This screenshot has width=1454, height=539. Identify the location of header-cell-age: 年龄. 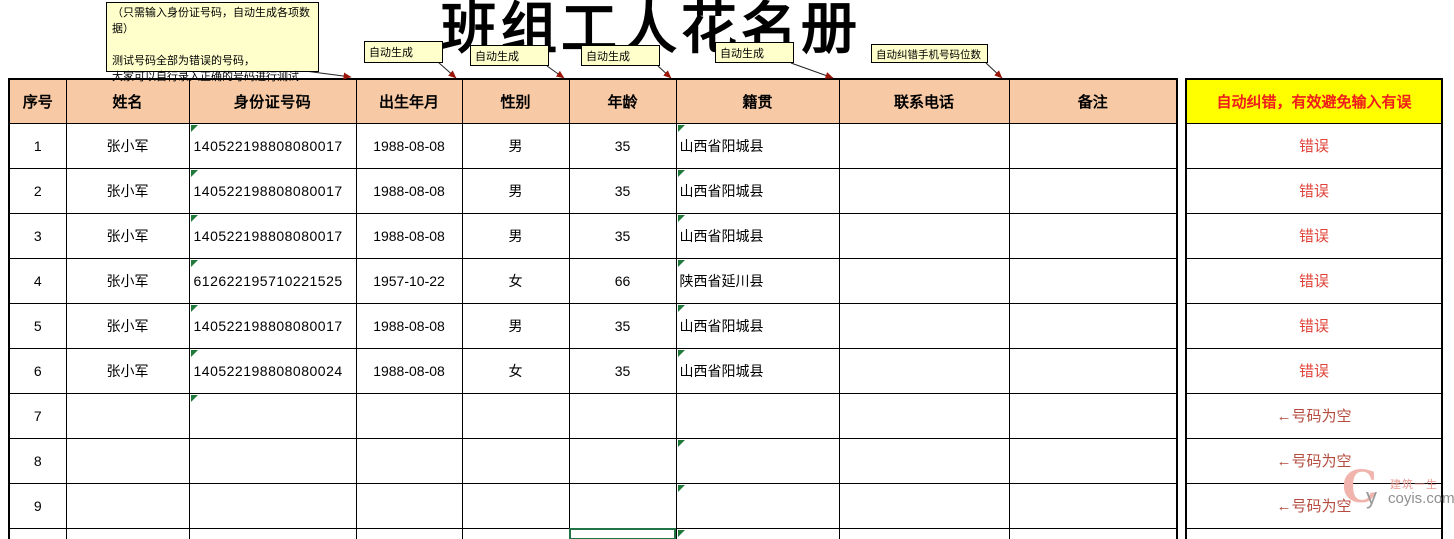
(622, 101).